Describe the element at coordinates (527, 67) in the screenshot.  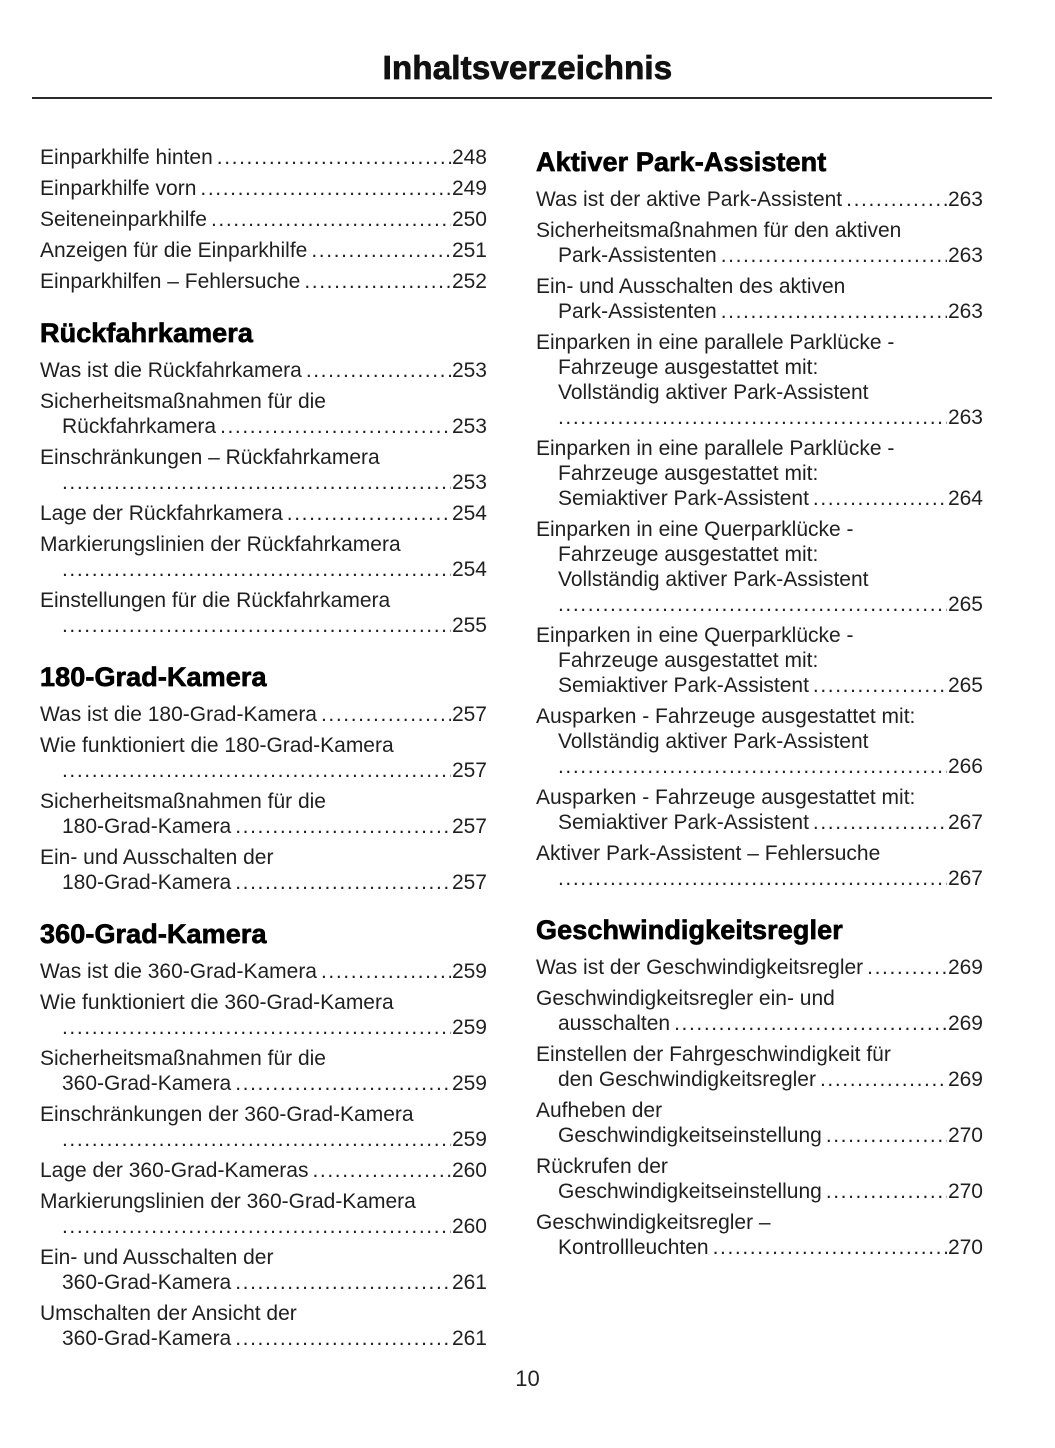
I see `page-title: Inhaltsverzeichnis` at that location.